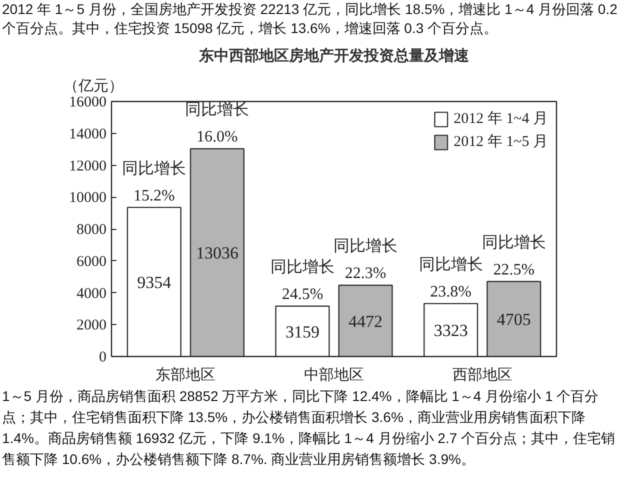 The height and width of the screenshot is (492, 620). I want to click on data-label: 13036, so click(217, 253).